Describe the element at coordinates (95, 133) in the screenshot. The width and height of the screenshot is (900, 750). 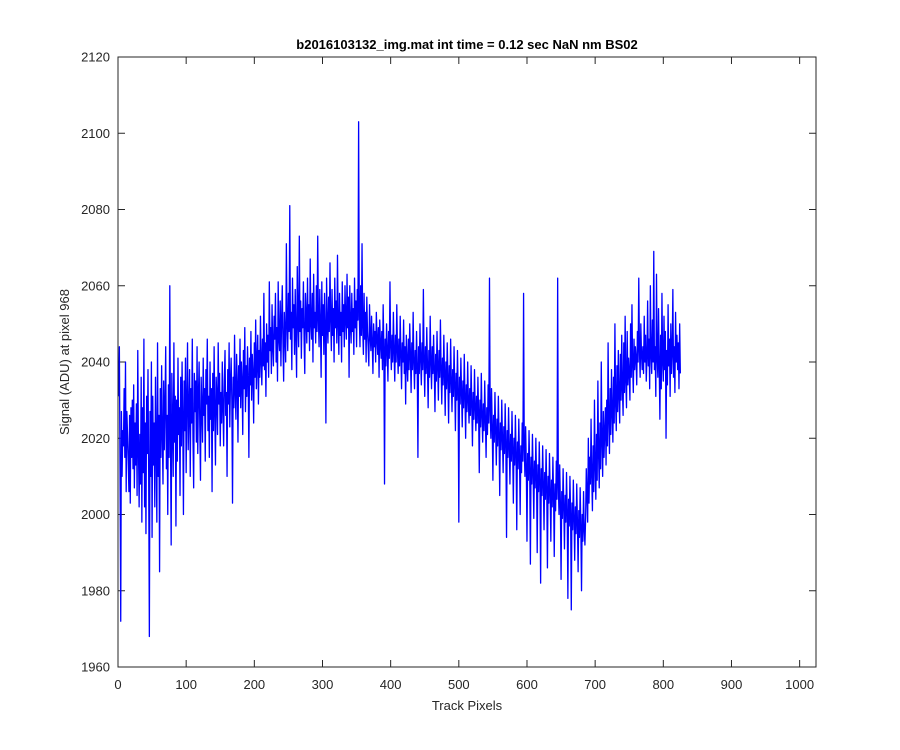
I see `y-tick-label: 2100` at that location.